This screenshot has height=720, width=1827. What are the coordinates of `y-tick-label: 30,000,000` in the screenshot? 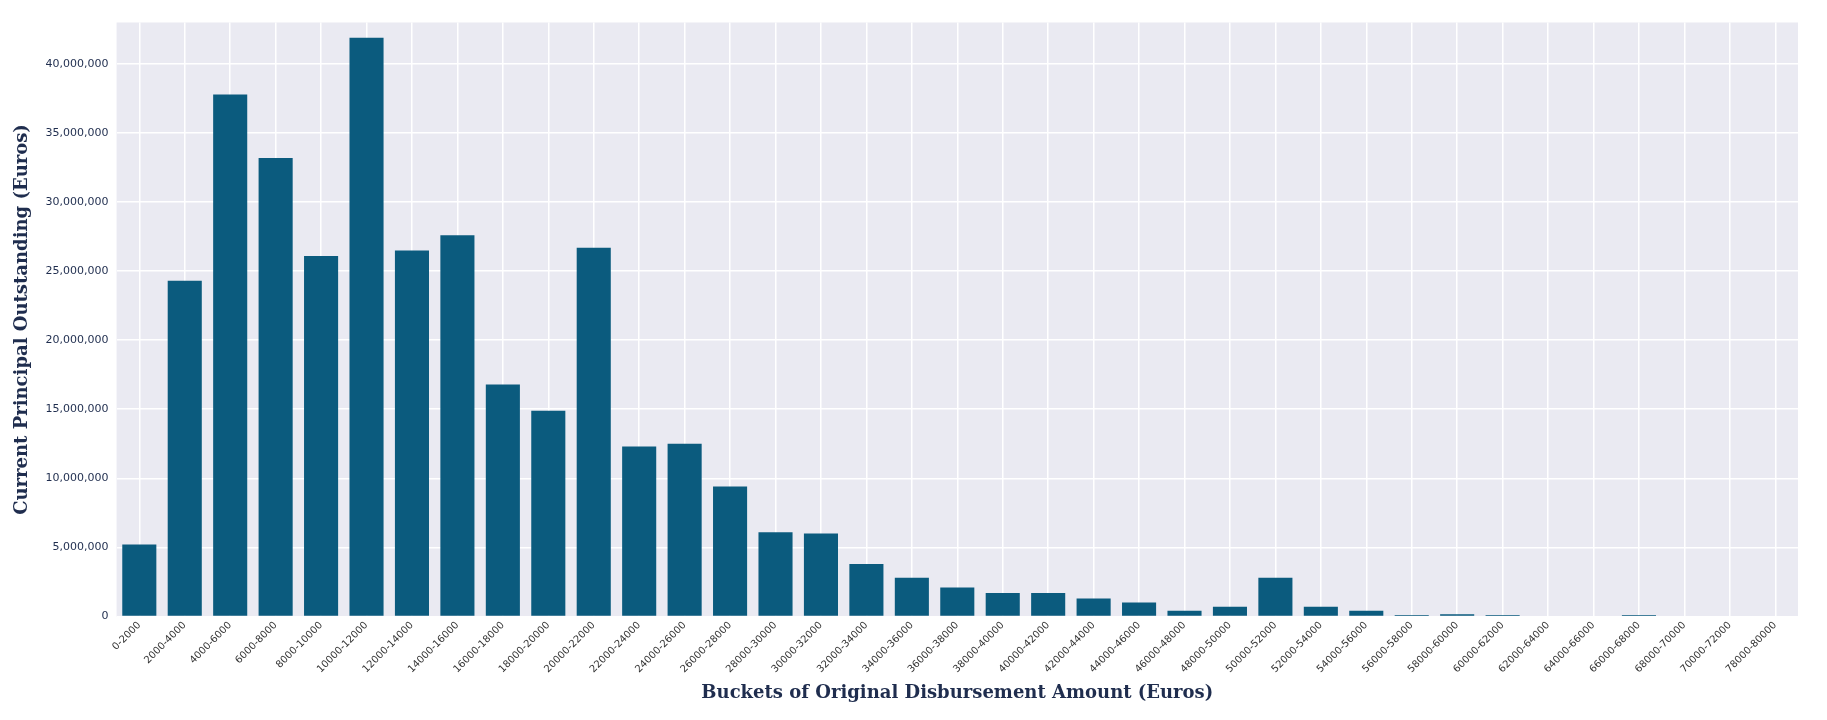 It's located at (77, 201).